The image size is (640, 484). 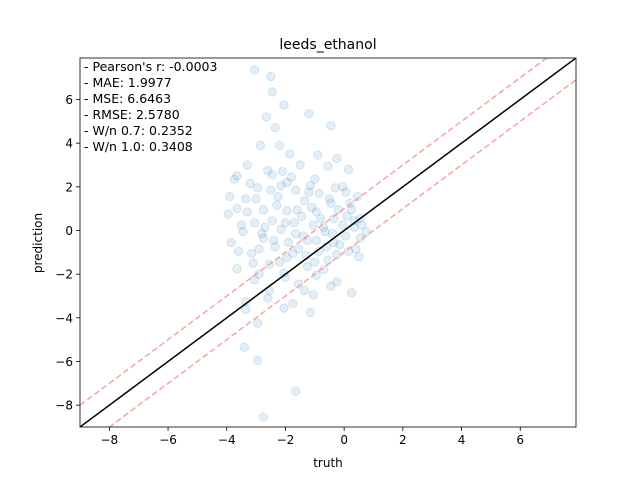 What do you see at coordinates (69, 144) in the screenshot?
I see `y-tick-label: 4` at bounding box center [69, 144].